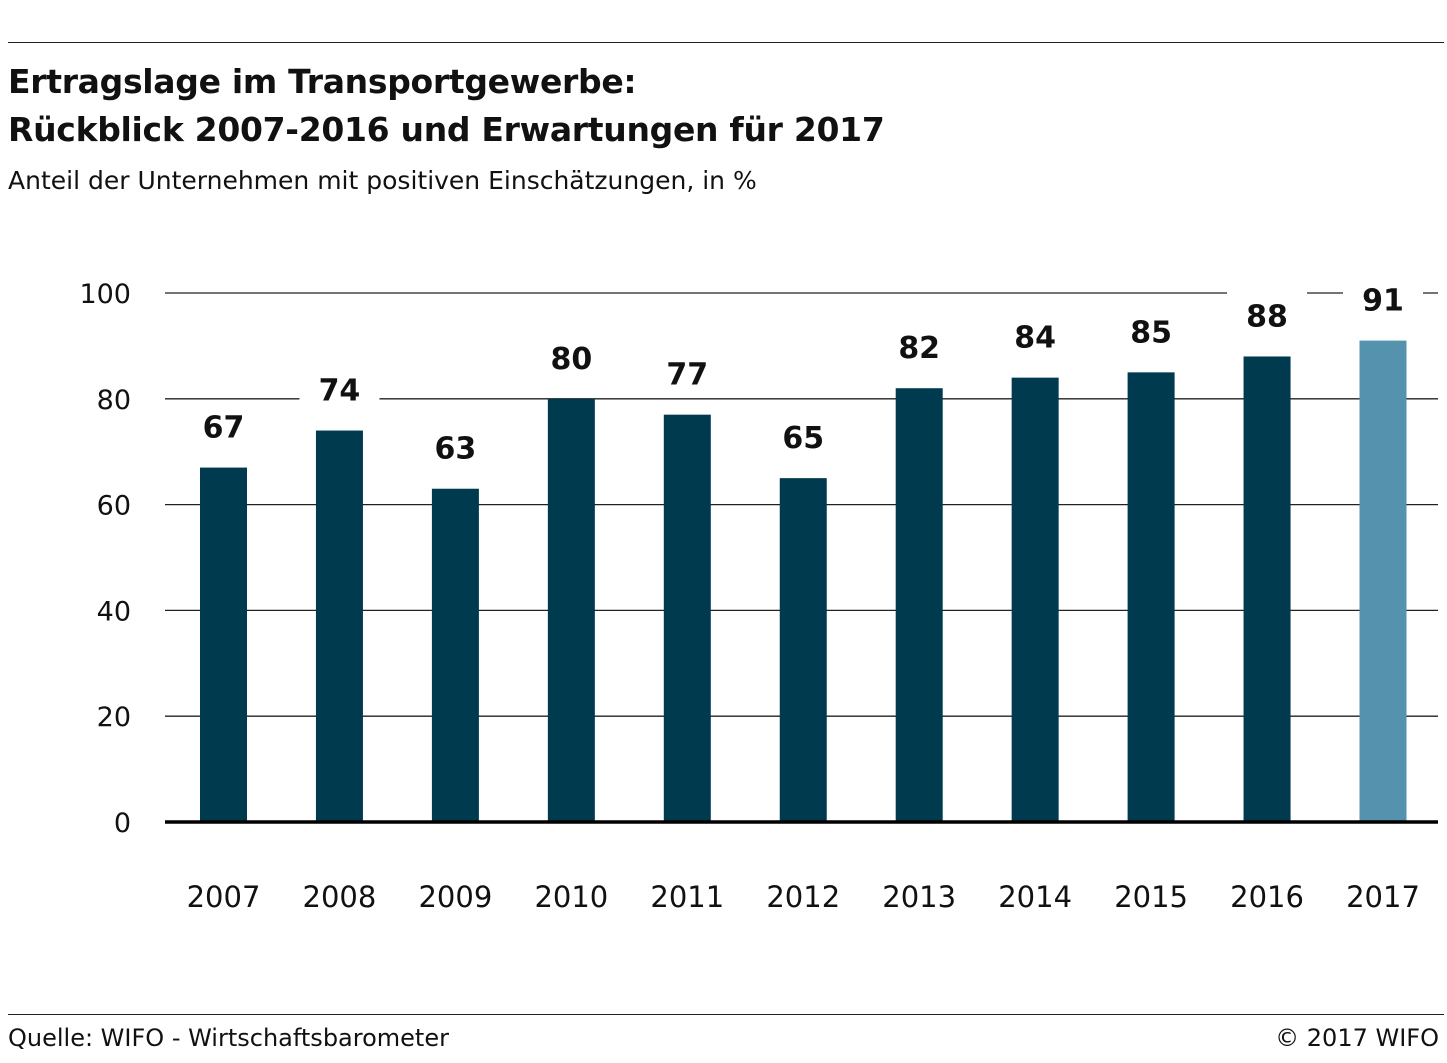 The height and width of the screenshot is (1063, 1447). I want to click on bar-2010, so click(571, 610).